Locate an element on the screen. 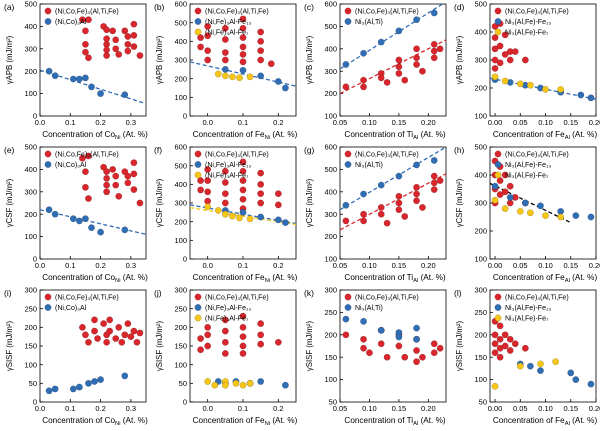  fit-line is located at coordinates (393, 67).